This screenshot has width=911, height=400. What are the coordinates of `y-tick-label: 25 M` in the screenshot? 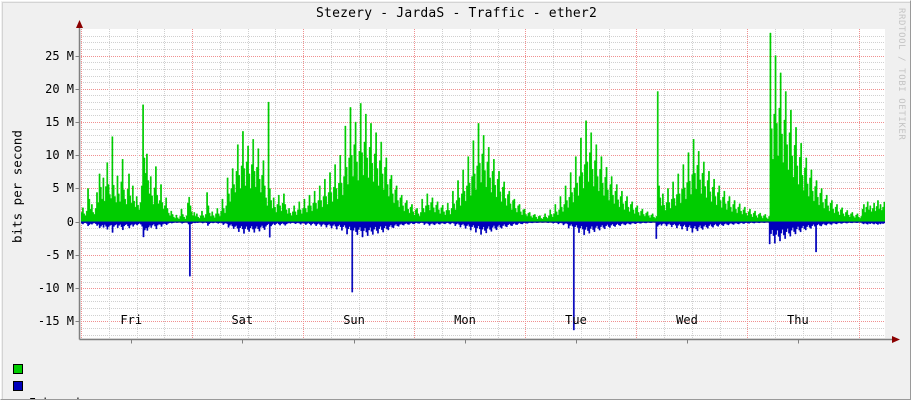 It's located at (59, 55).